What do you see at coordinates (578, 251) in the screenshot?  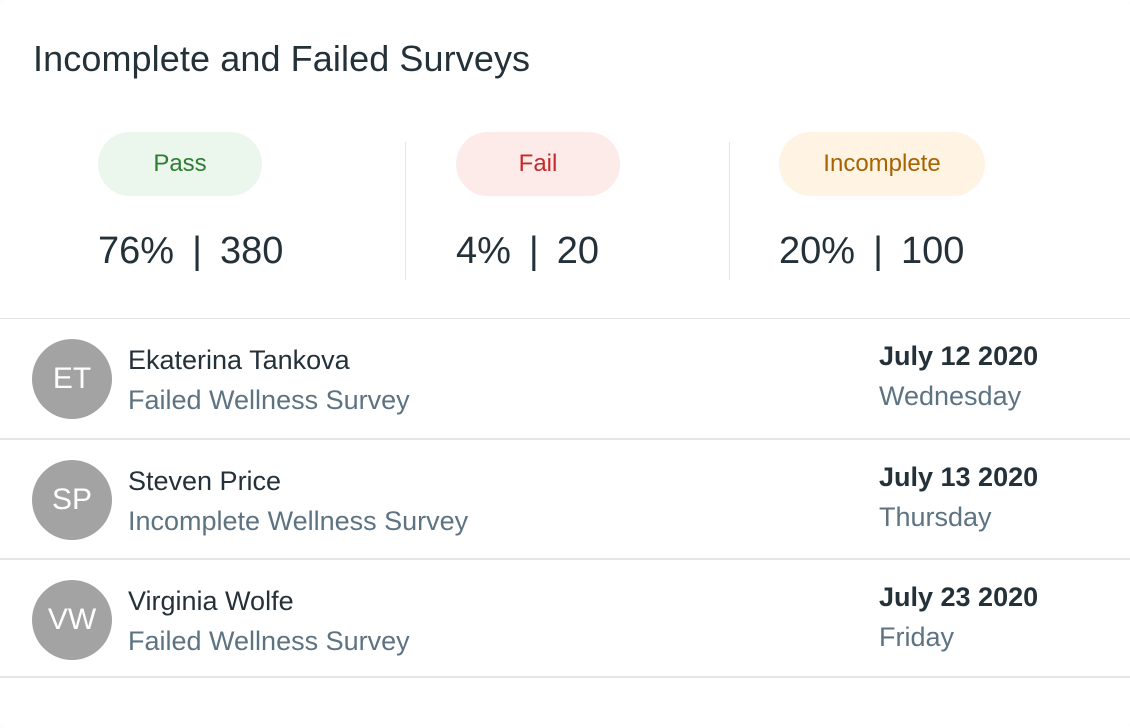 I see `fail-count: 20` at bounding box center [578, 251].